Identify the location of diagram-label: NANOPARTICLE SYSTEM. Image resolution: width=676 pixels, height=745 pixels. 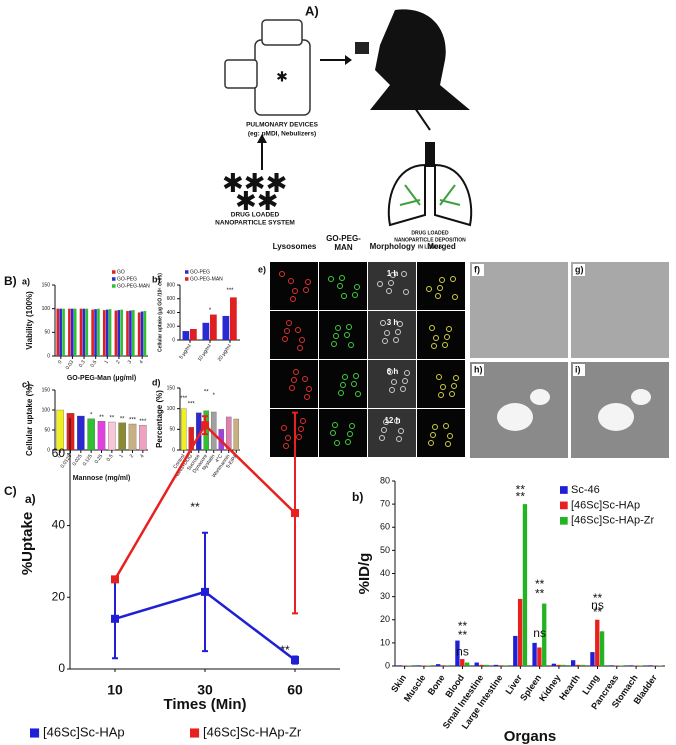
(255, 223).